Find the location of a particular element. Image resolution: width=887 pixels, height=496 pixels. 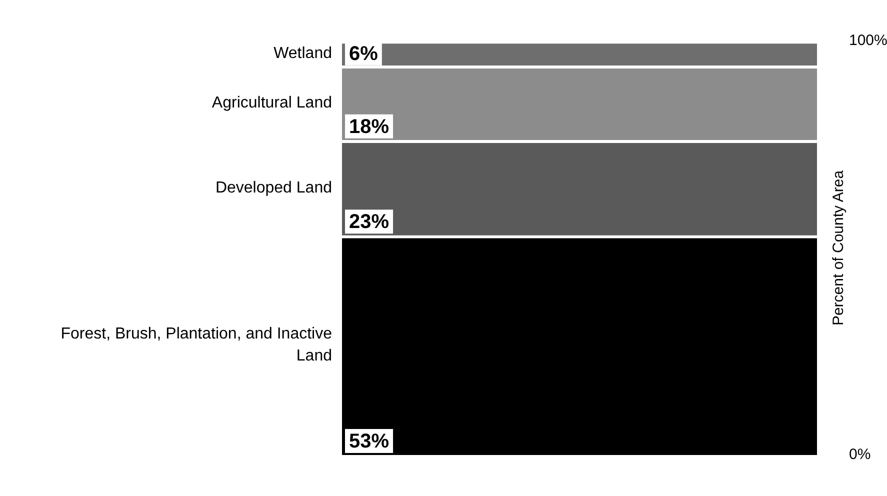

y-axis-title: Percent of County Area is located at coordinates (839, 248).